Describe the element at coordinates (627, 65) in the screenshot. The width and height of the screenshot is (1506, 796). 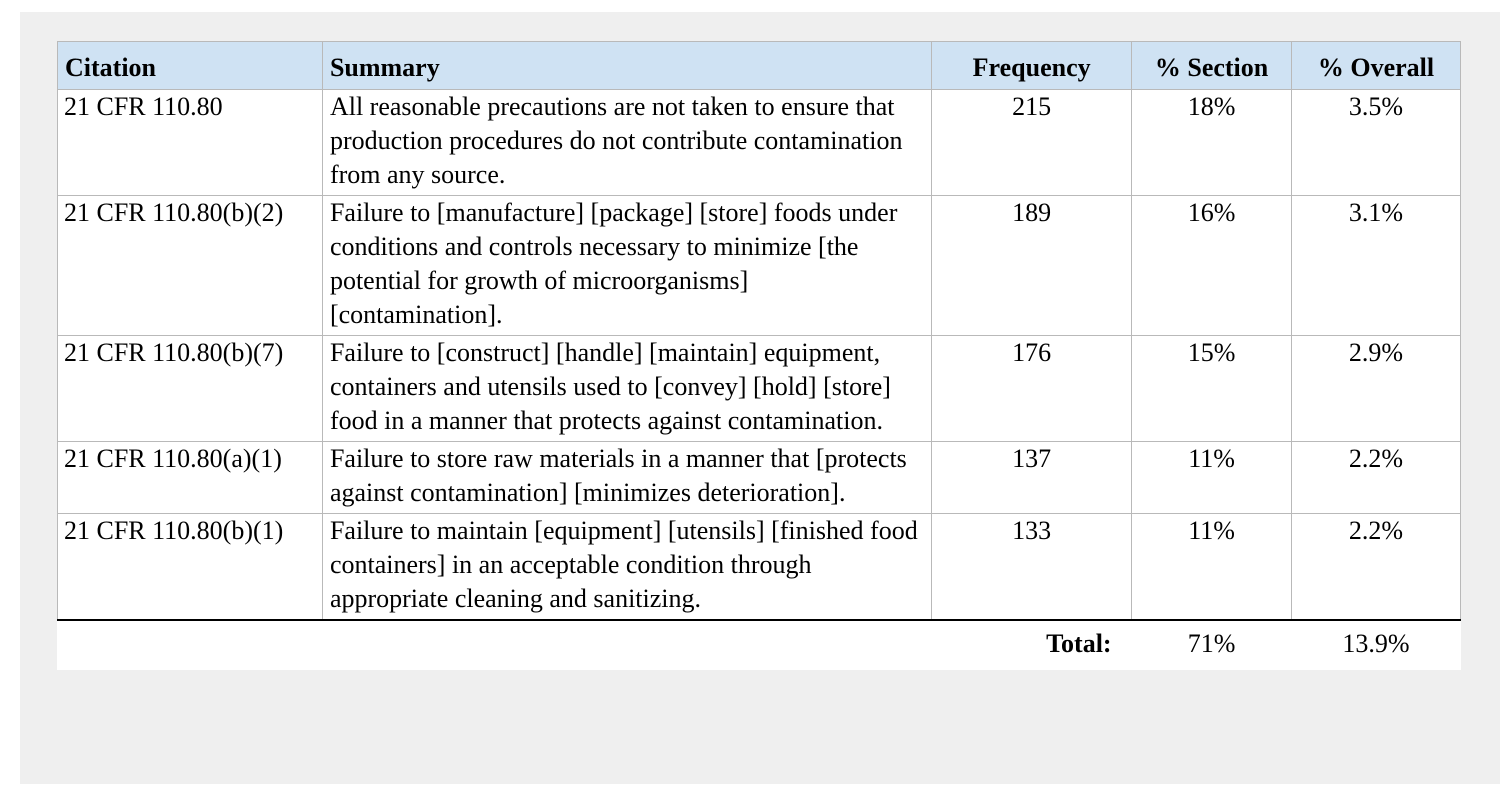
I see `header-summary: Summary` at that location.